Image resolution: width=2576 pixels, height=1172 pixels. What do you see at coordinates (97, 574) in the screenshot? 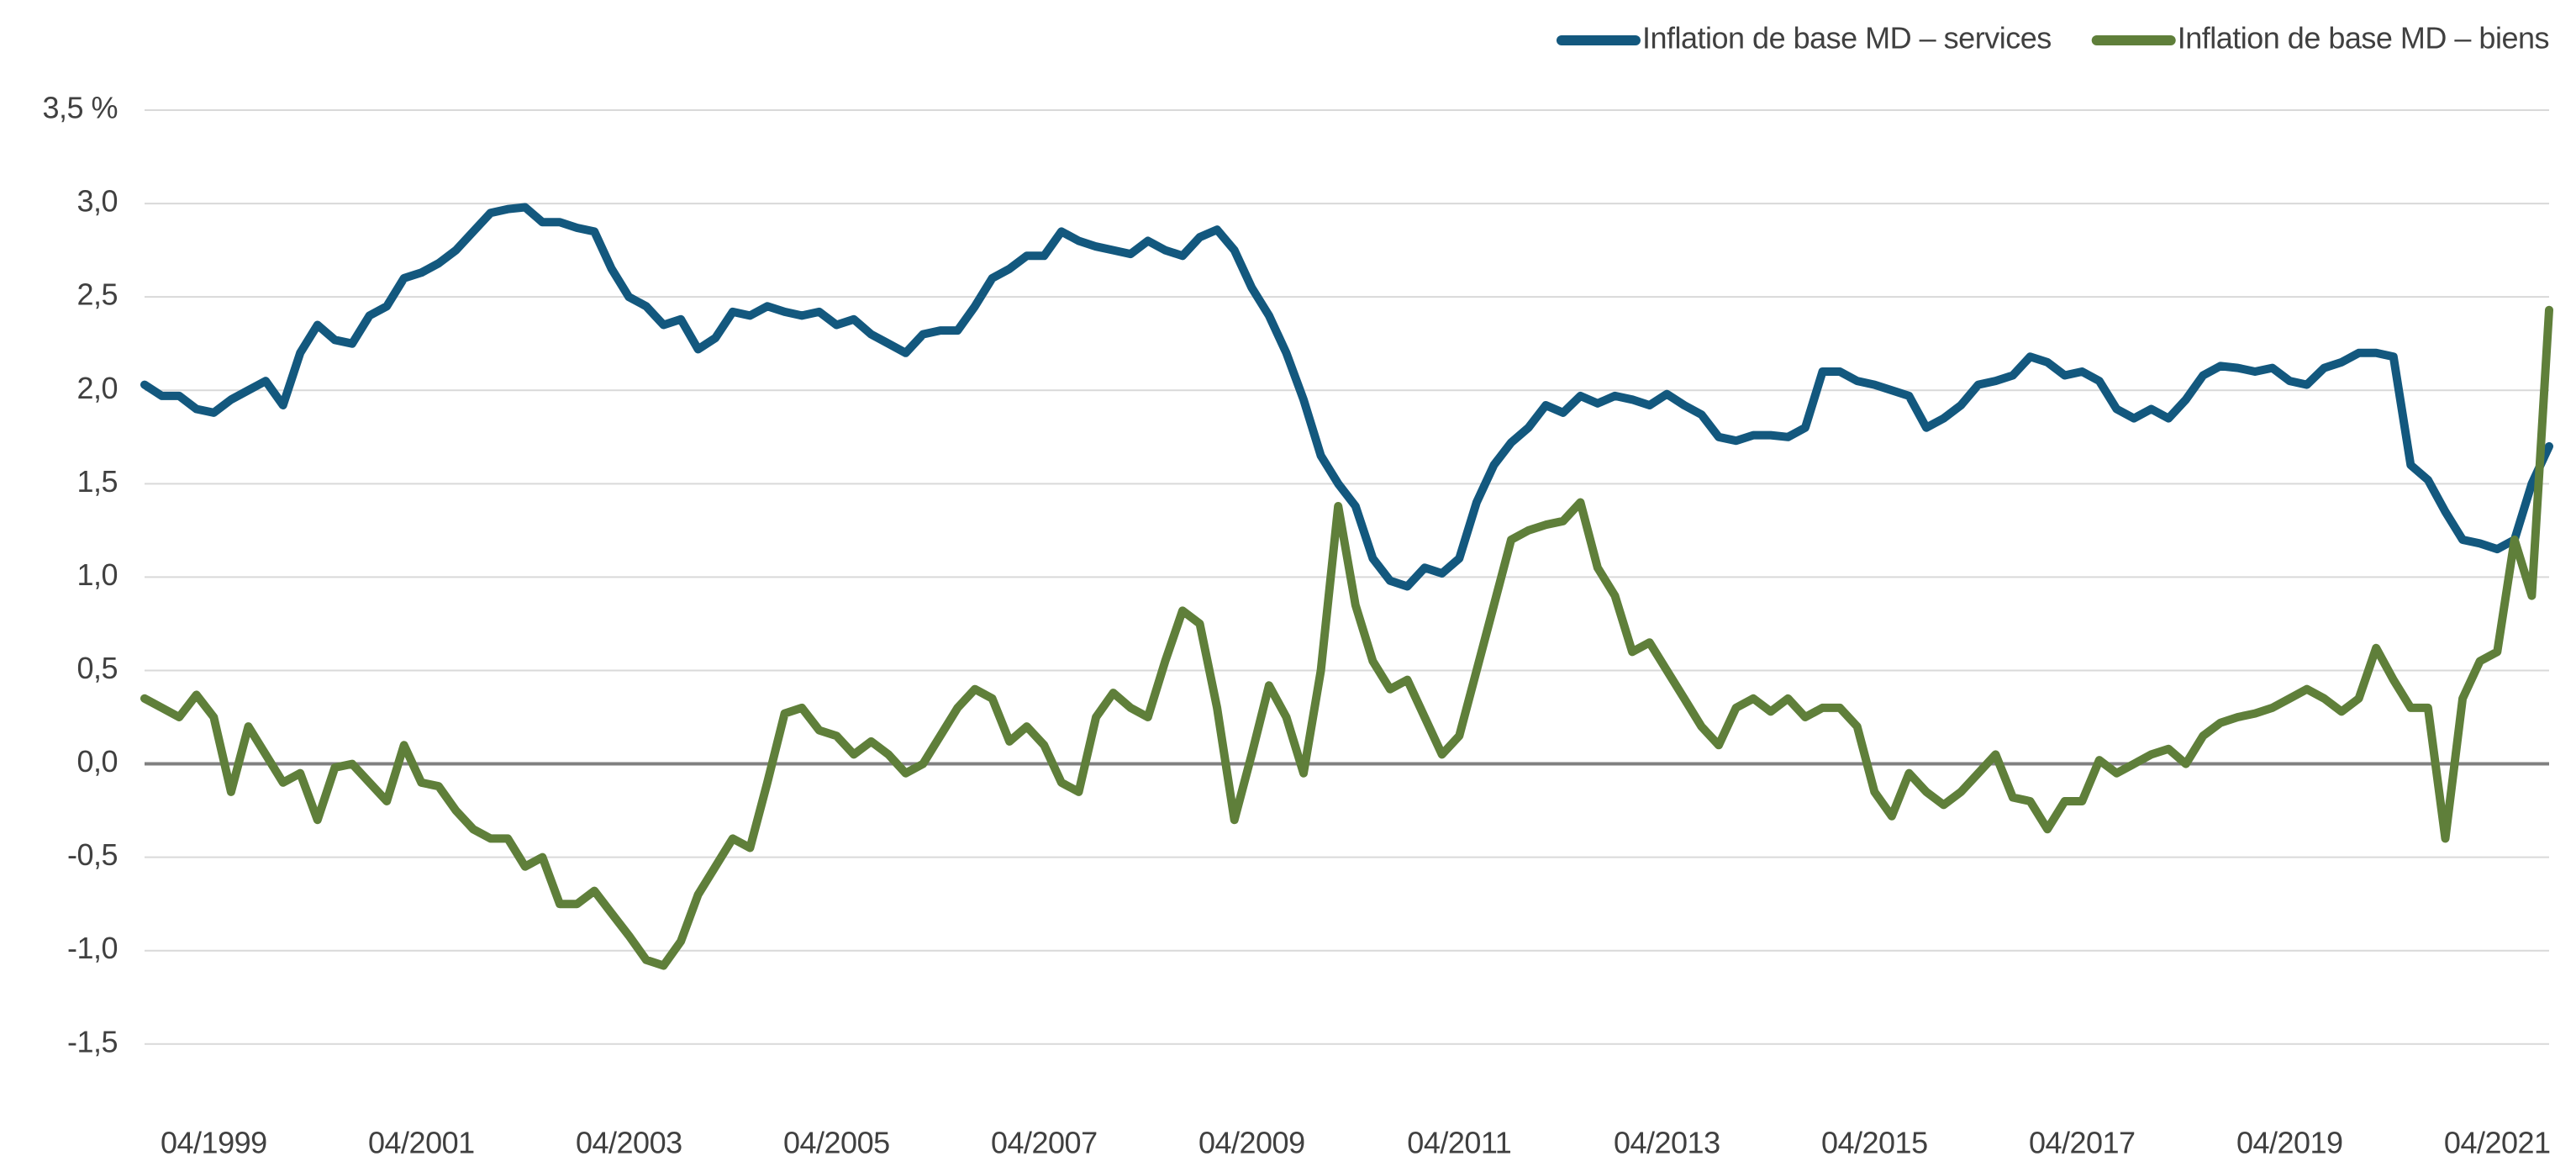
I see `y-tick-label: 1,0` at bounding box center [97, 574].